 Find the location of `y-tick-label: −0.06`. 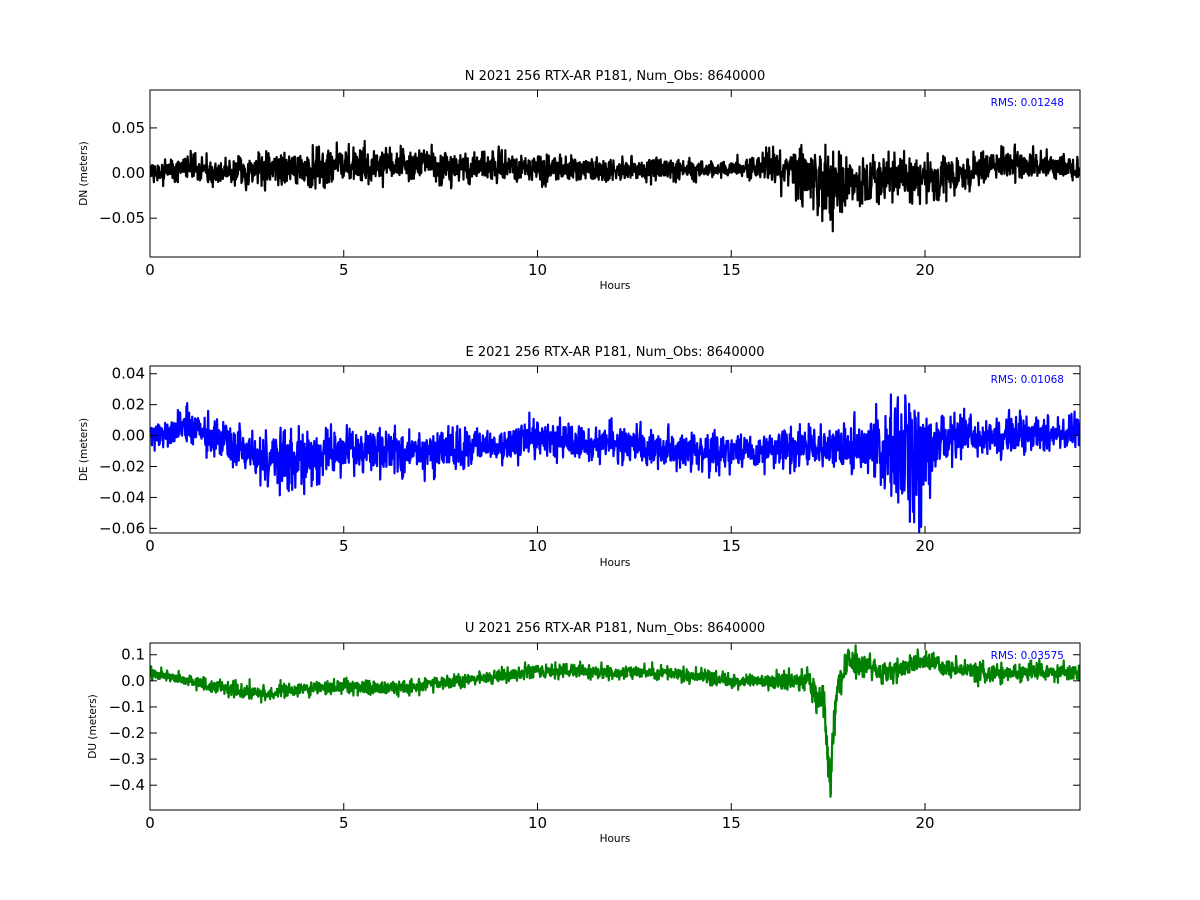

y-tick-label: −0.06 is located at coordinates (122, 528).